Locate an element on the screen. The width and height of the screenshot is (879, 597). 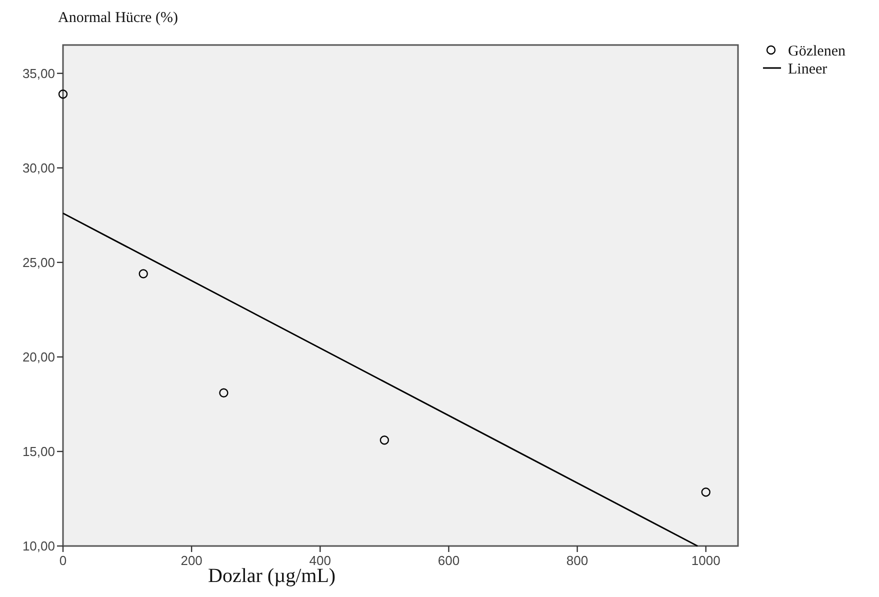
x-tick-label: 0 is located at coordinates (63, 560).